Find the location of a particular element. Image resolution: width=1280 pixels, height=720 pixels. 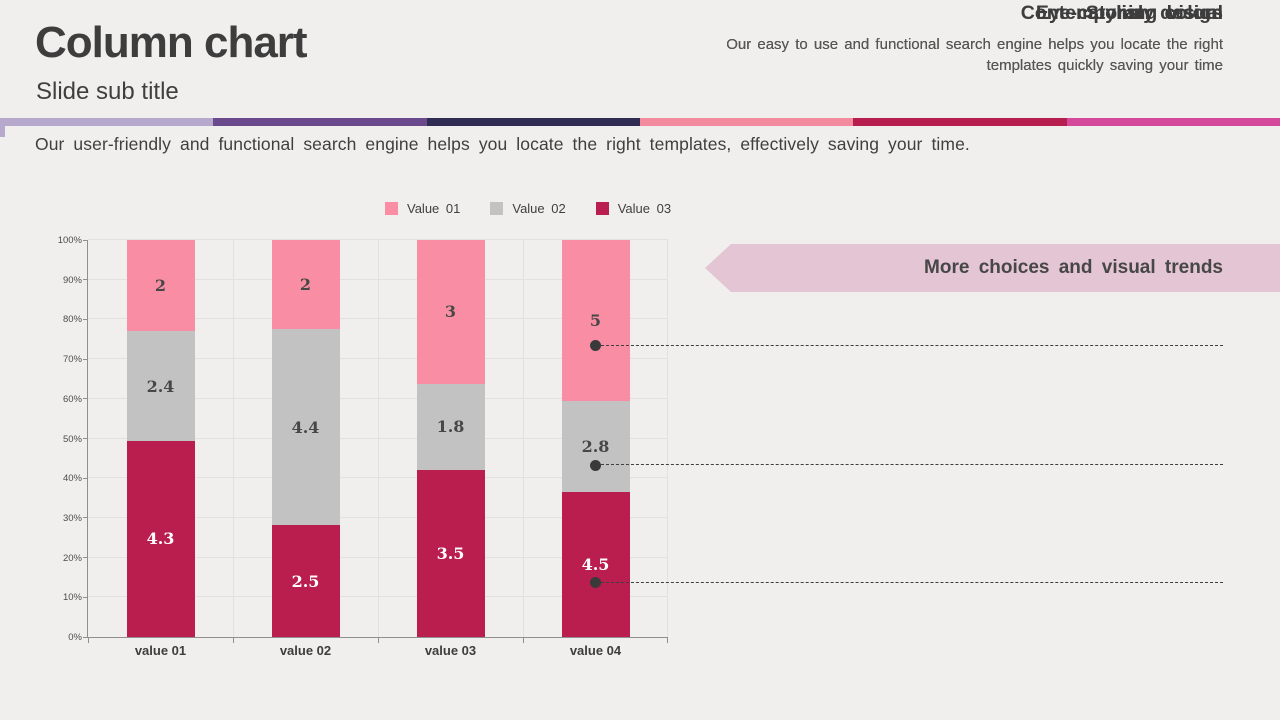

callout-title: Stylish design is located at coordinates (1154, 13).